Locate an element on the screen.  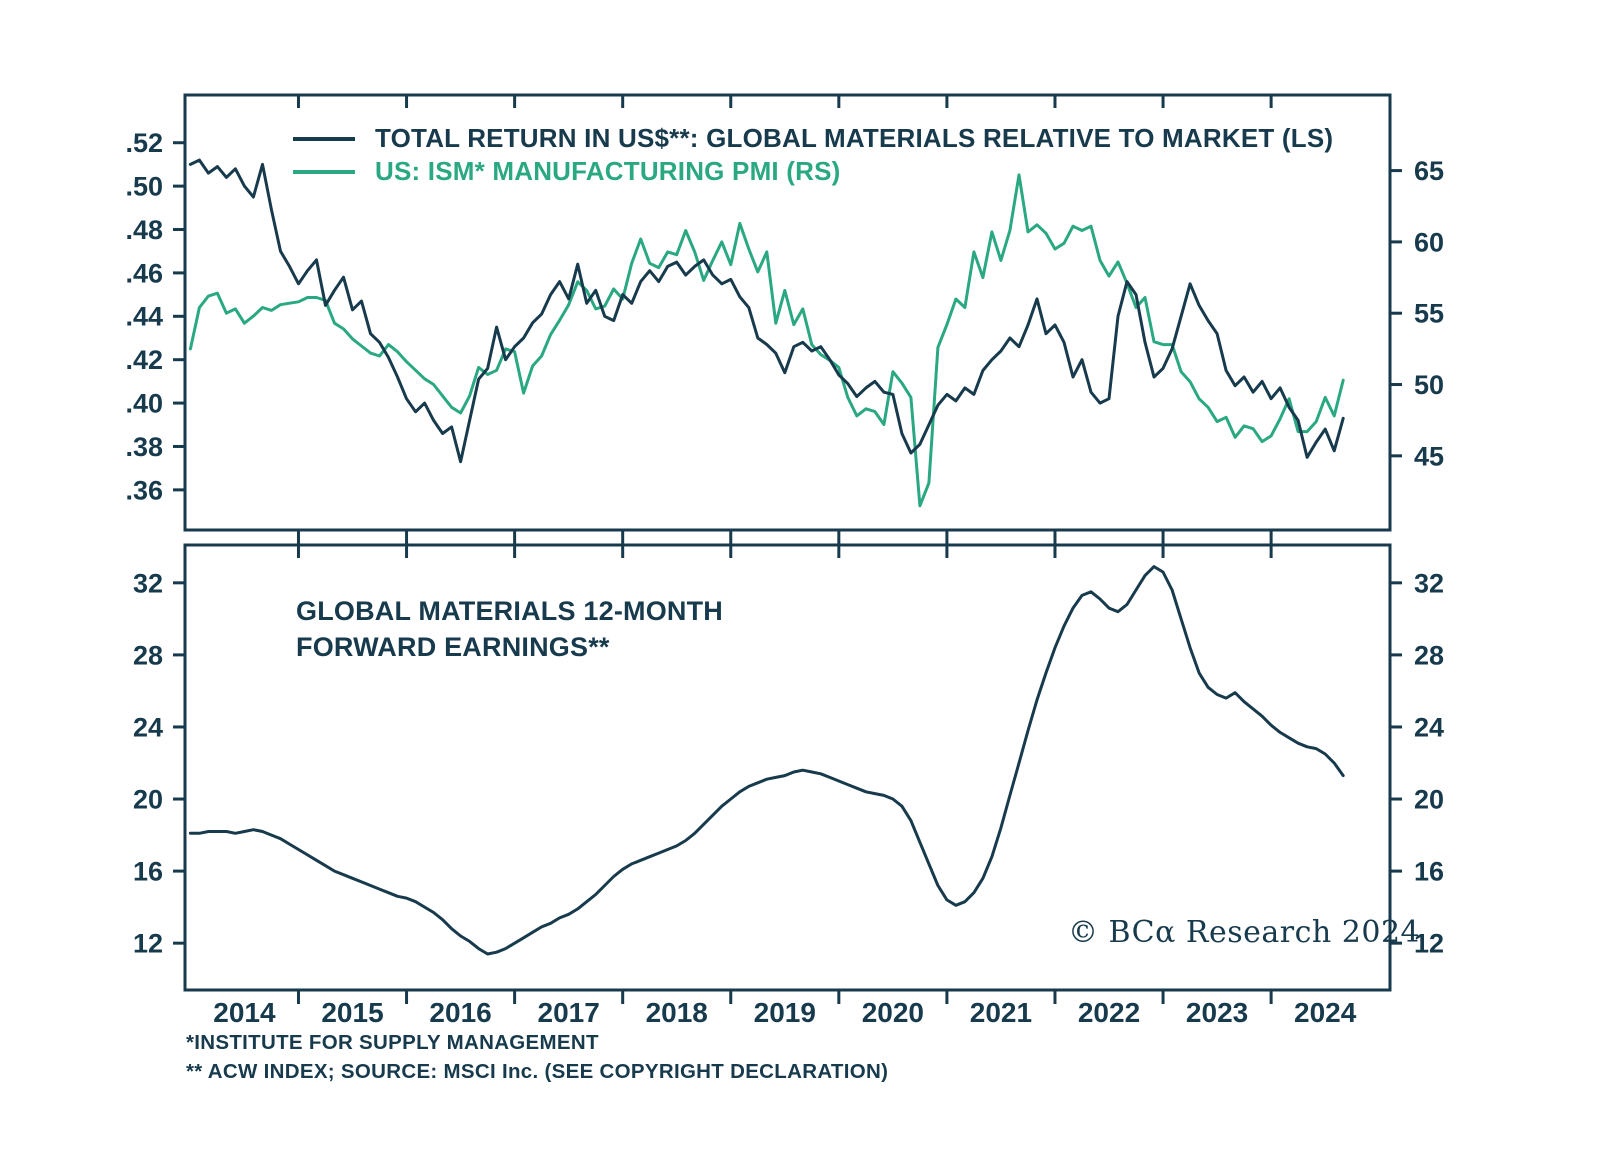
y-axis-label-bottom-right: 28 is located at coordinates (1429, 655).